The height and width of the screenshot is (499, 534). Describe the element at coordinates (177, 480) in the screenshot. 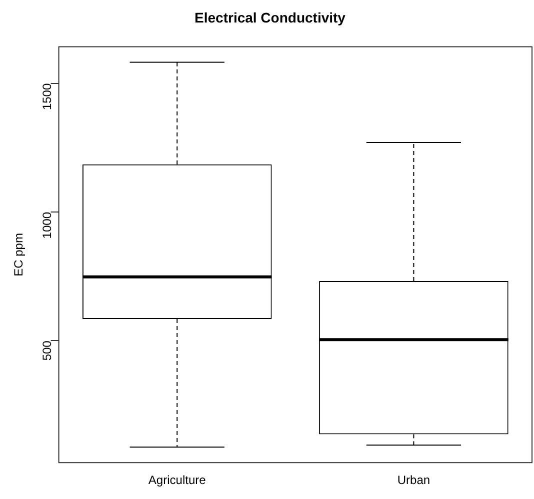

I see `x-tick-label: Agriculture` at that location.